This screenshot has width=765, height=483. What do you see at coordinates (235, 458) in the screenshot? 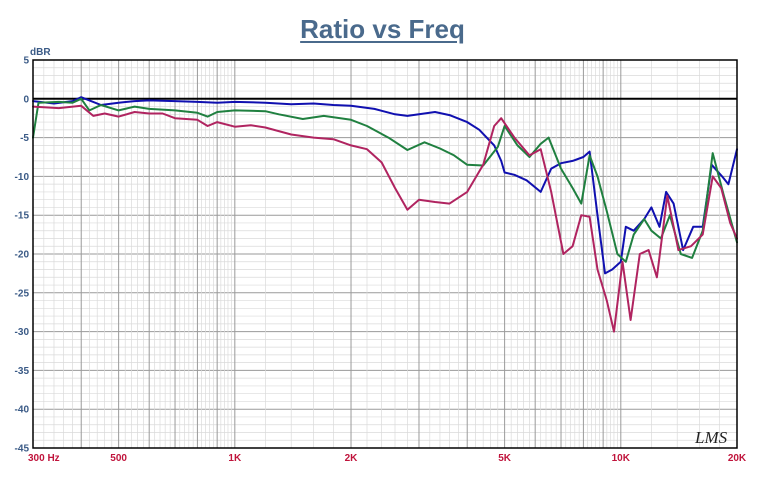
I see `x-tick-label: 1K` at bounding box center [235, 458].